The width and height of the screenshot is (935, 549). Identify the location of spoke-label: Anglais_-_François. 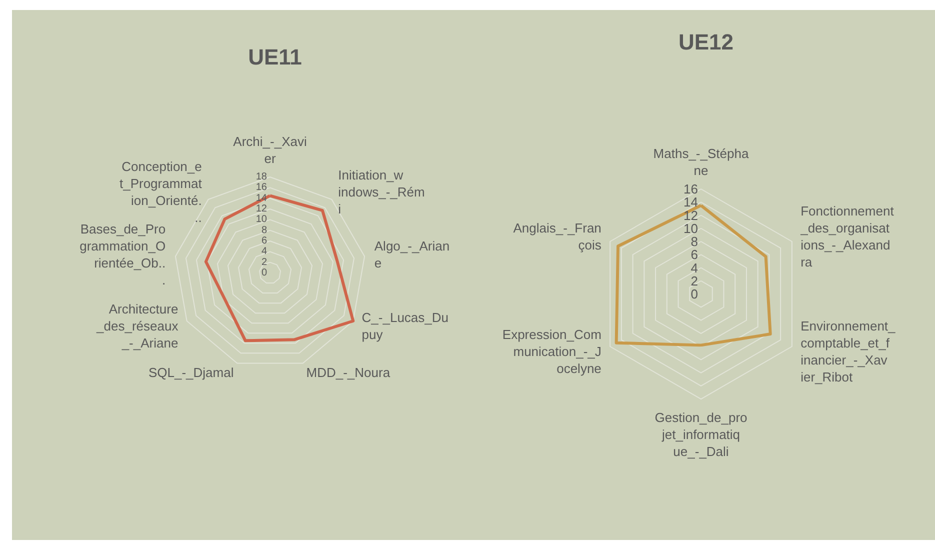
(557, 236).